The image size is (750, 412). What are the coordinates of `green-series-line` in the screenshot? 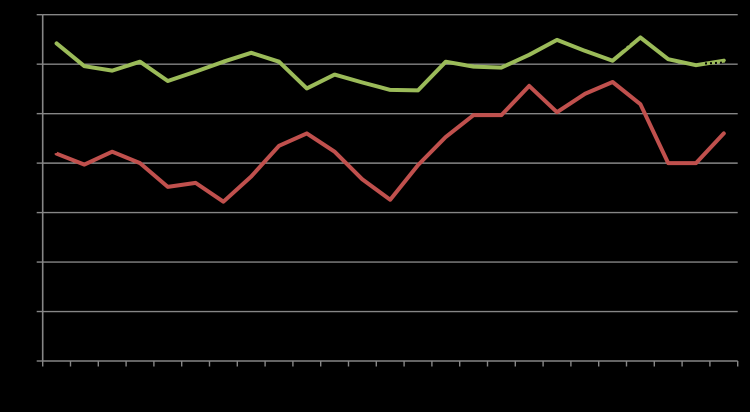 It's located at (390, 64).